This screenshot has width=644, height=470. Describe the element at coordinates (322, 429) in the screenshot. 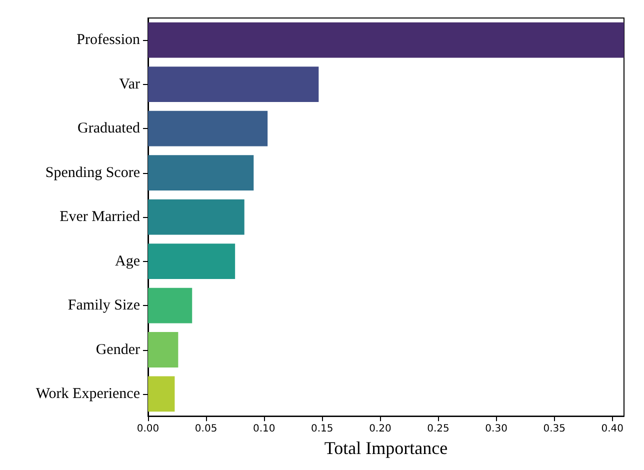

I see `x-tick-label: 0.15` at that location.